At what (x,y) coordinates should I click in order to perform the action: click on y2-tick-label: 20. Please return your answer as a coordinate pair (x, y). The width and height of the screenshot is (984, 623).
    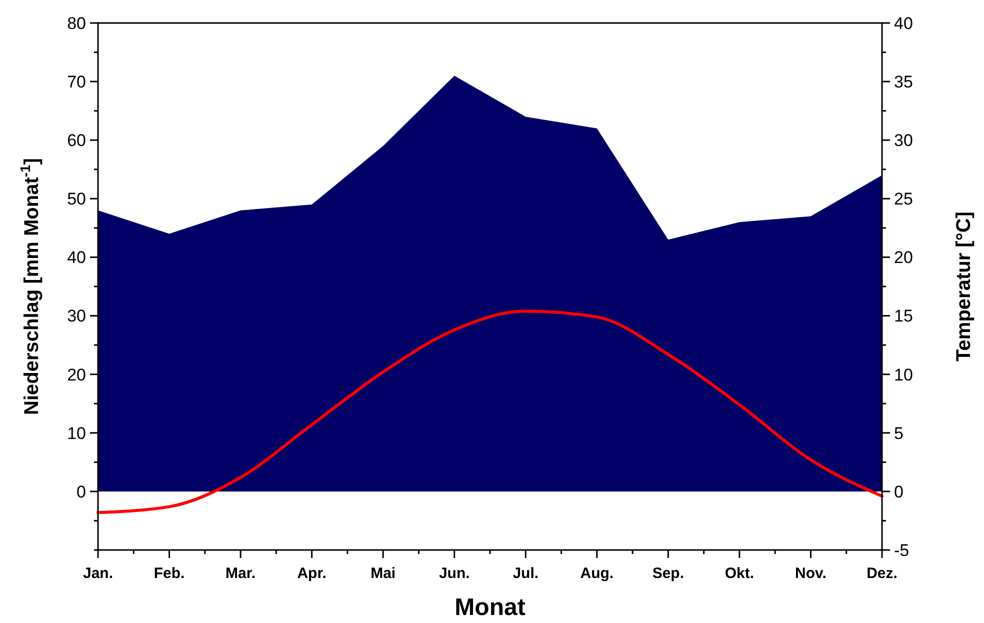
    Looking at the image, I should click on (903, 258).